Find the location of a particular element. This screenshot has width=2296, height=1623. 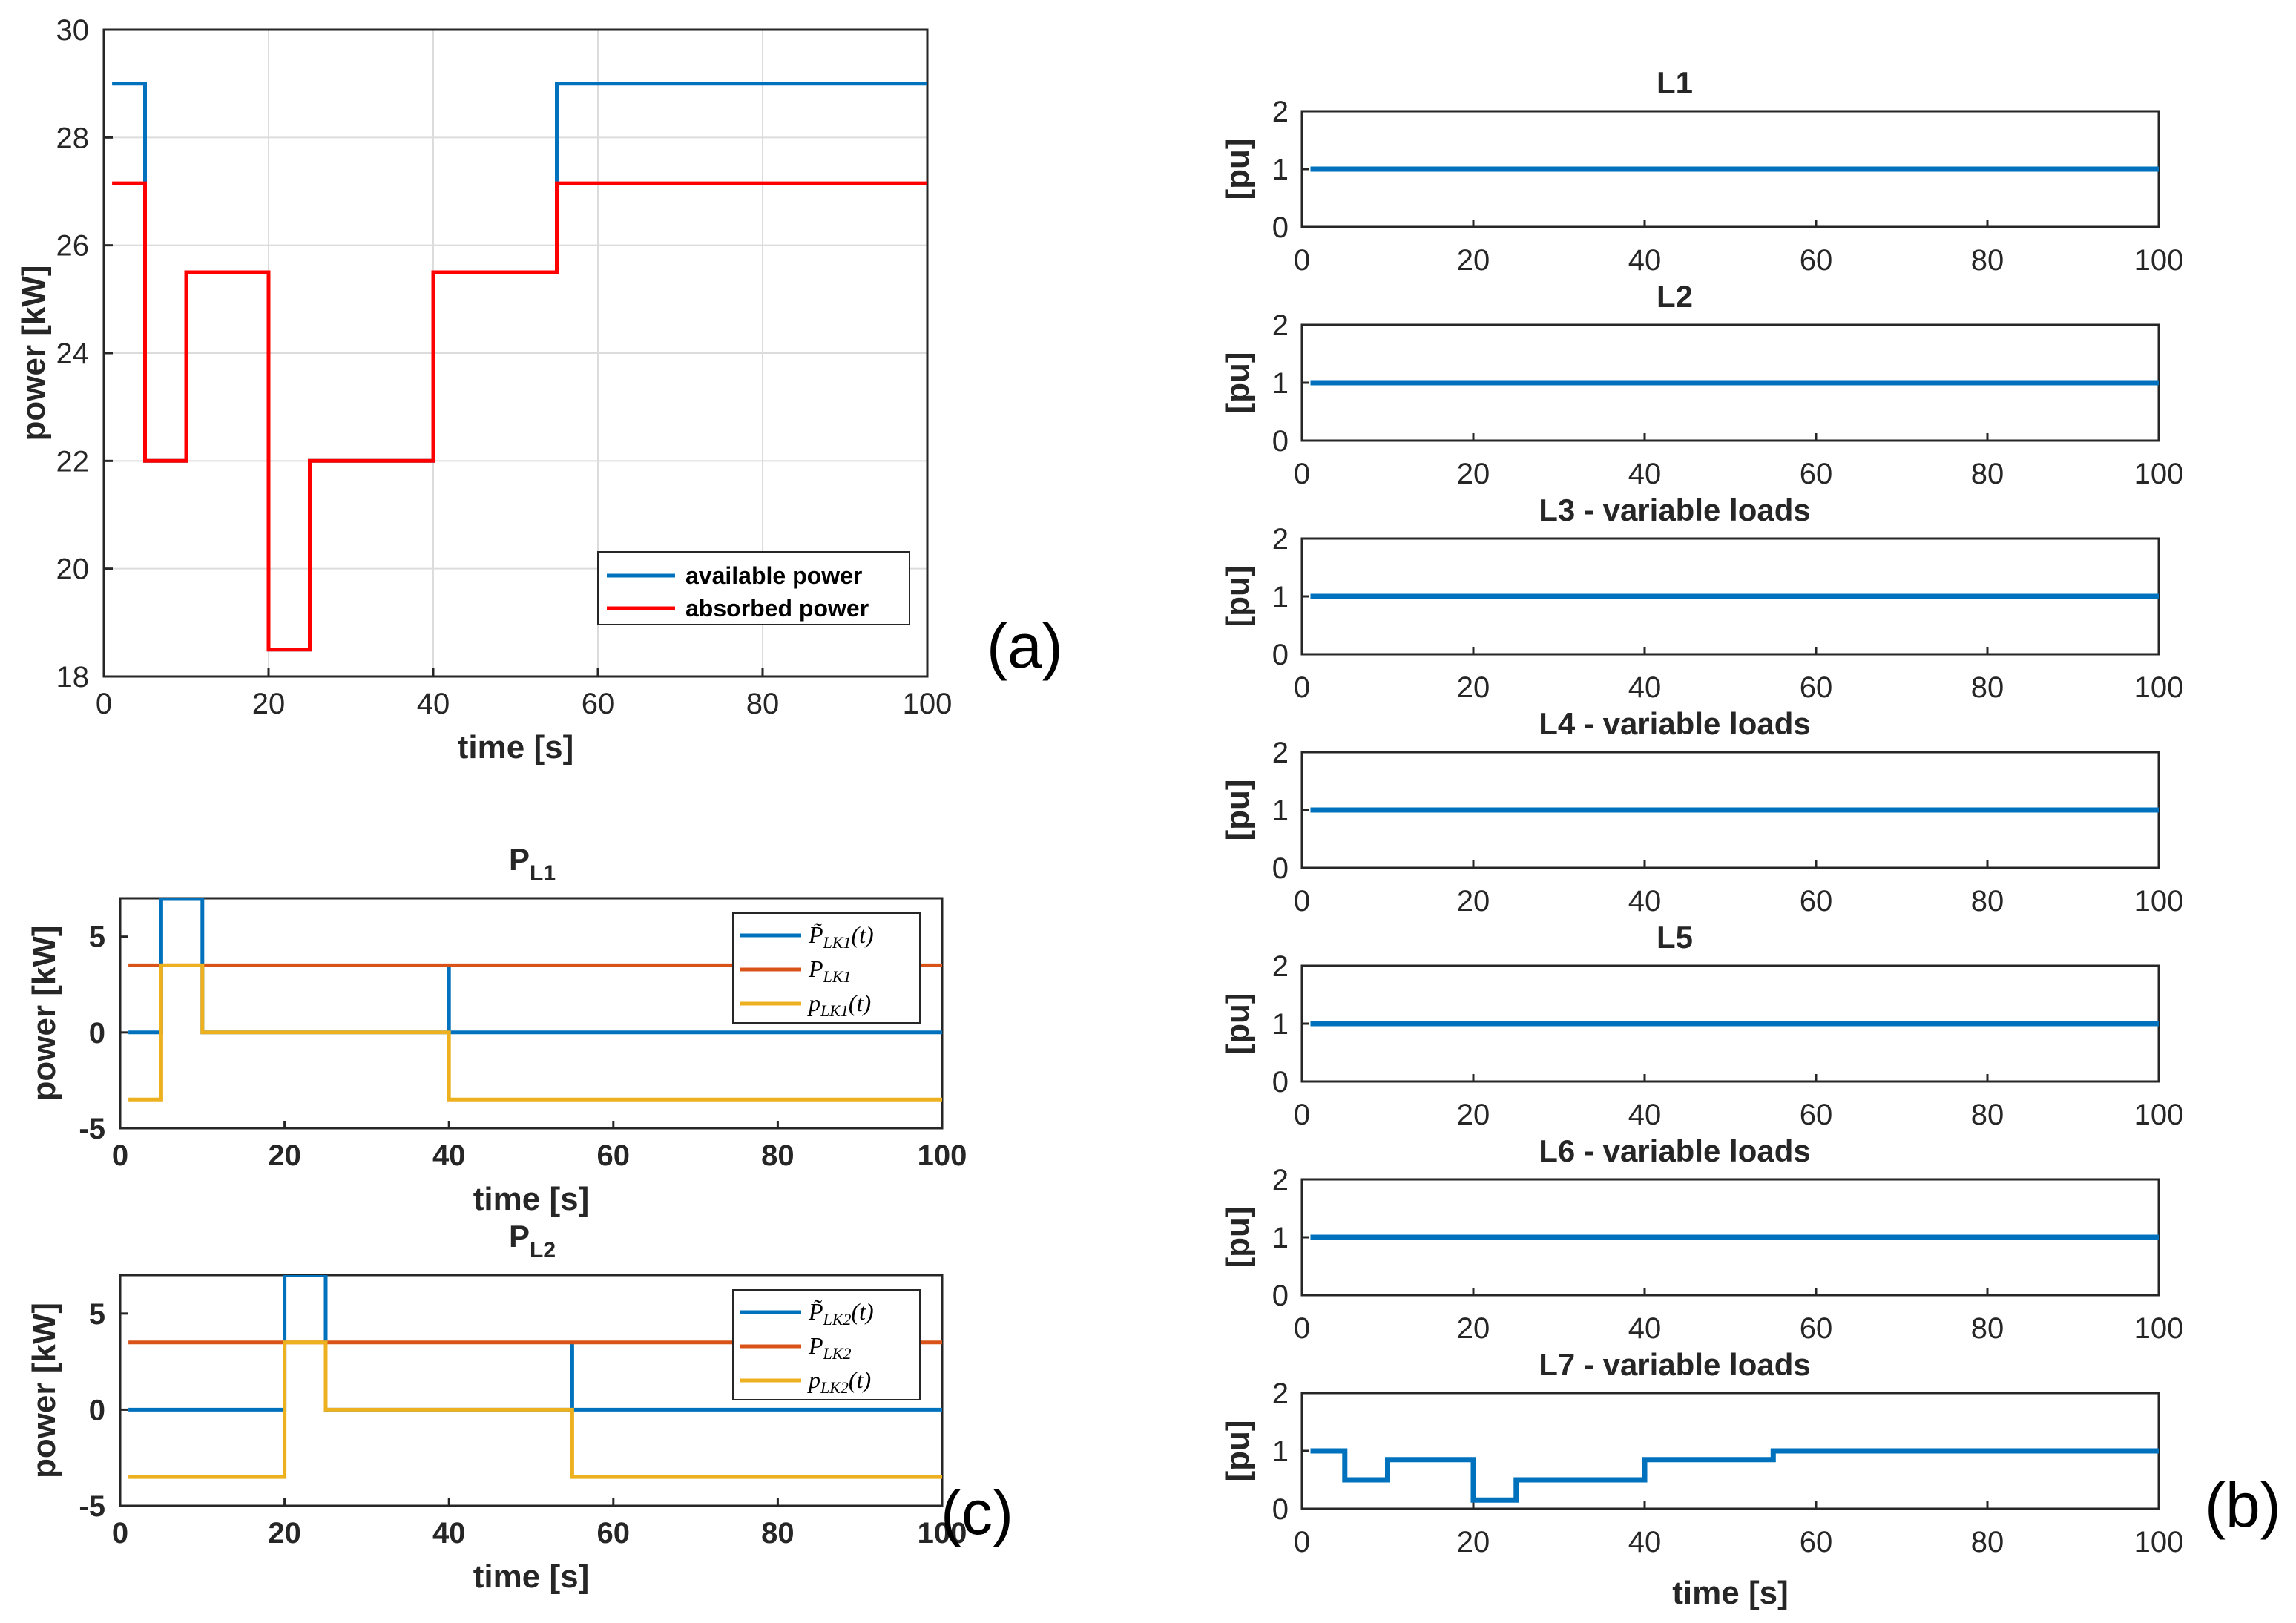

chart-b1: 0 20 40 60 80 100 0 1 2 [pu] L1 is located at coordinates (1701, 171).